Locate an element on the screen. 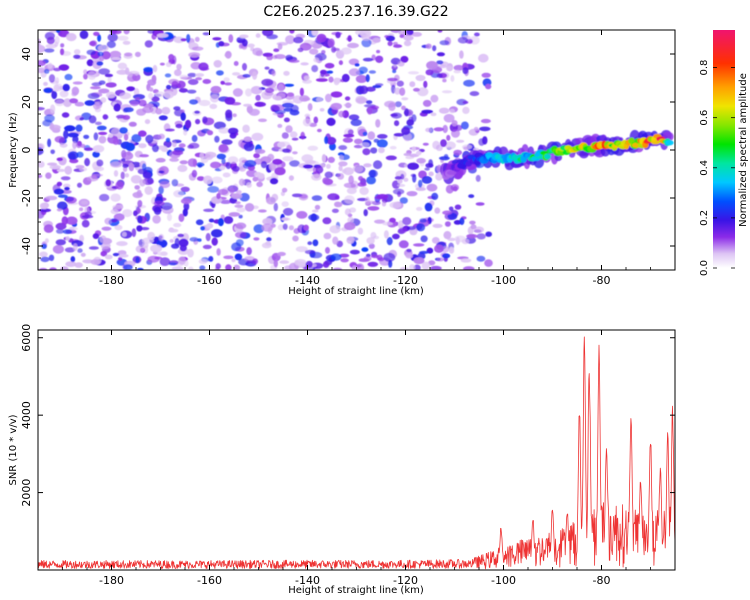  x-tick-label: -80 is located at coordinates (602, 280).